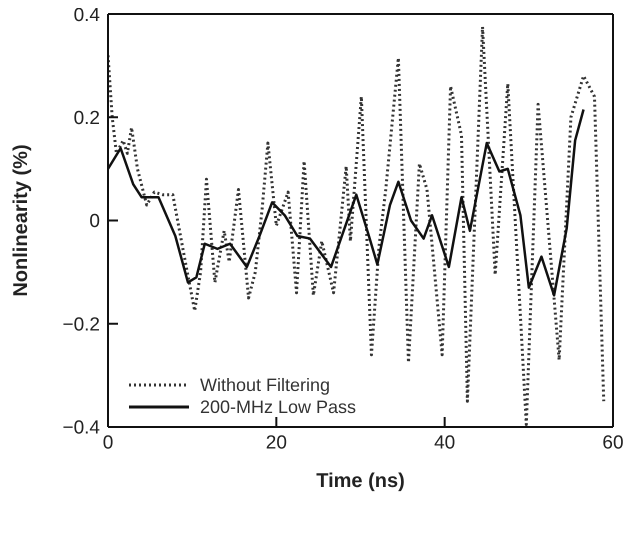  Describe the element at coordinates (81, 428) in the screenshot. I see `y-tick-label: −0.4` at that location.